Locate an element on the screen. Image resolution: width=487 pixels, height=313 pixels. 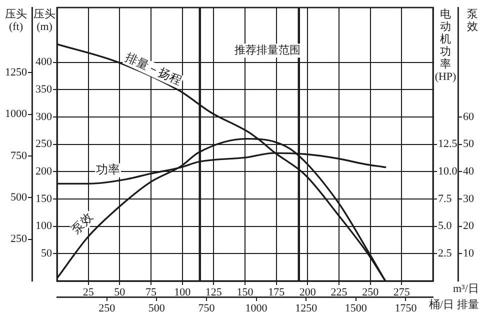
y2-tick-label: 50 is located at coordinates (468, 144).